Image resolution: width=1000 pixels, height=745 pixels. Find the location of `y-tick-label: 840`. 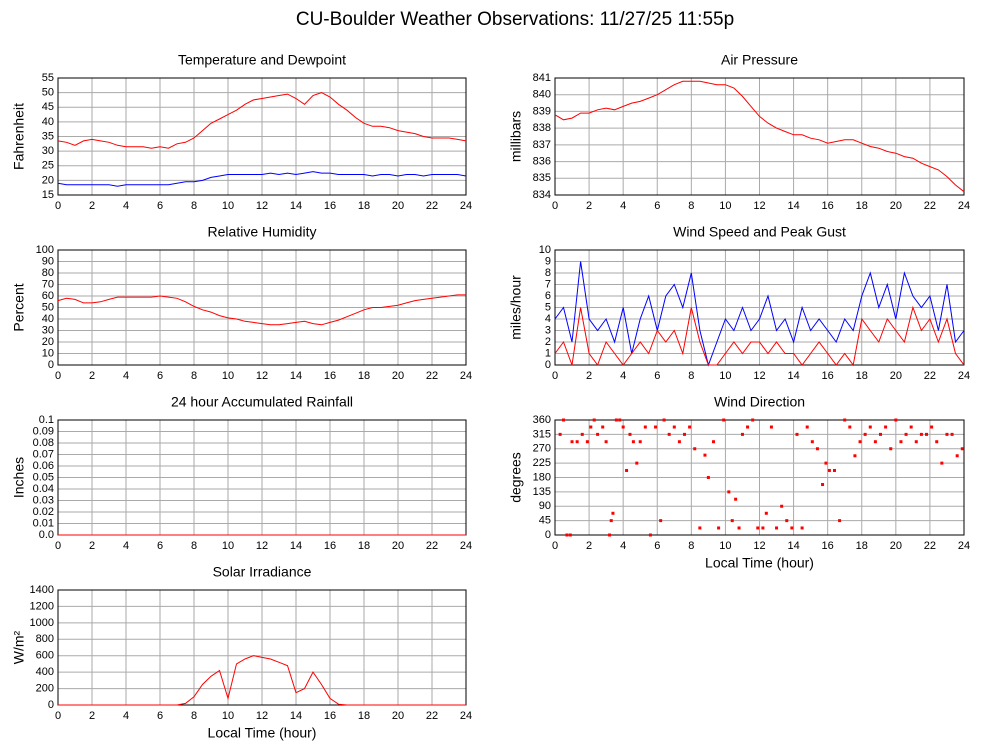

y-tick-label: 840 is located at coordinates (542, 95).